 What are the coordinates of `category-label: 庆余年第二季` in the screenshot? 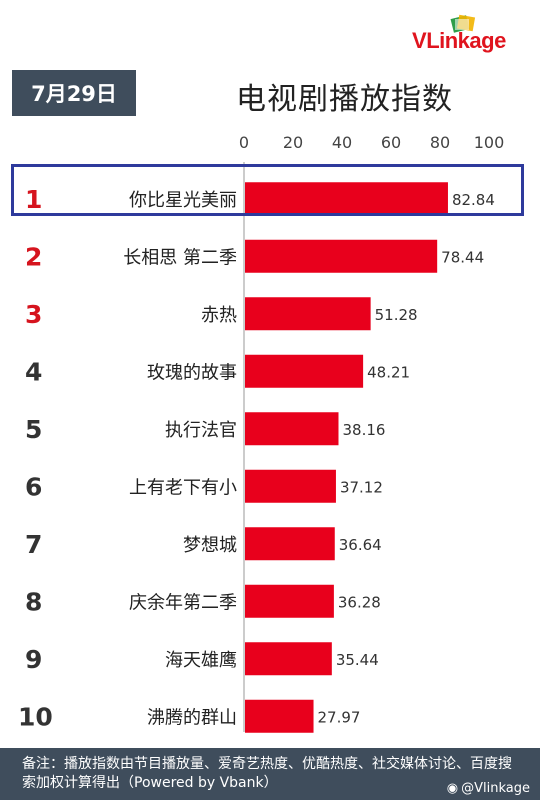 It's located at (183, 602).